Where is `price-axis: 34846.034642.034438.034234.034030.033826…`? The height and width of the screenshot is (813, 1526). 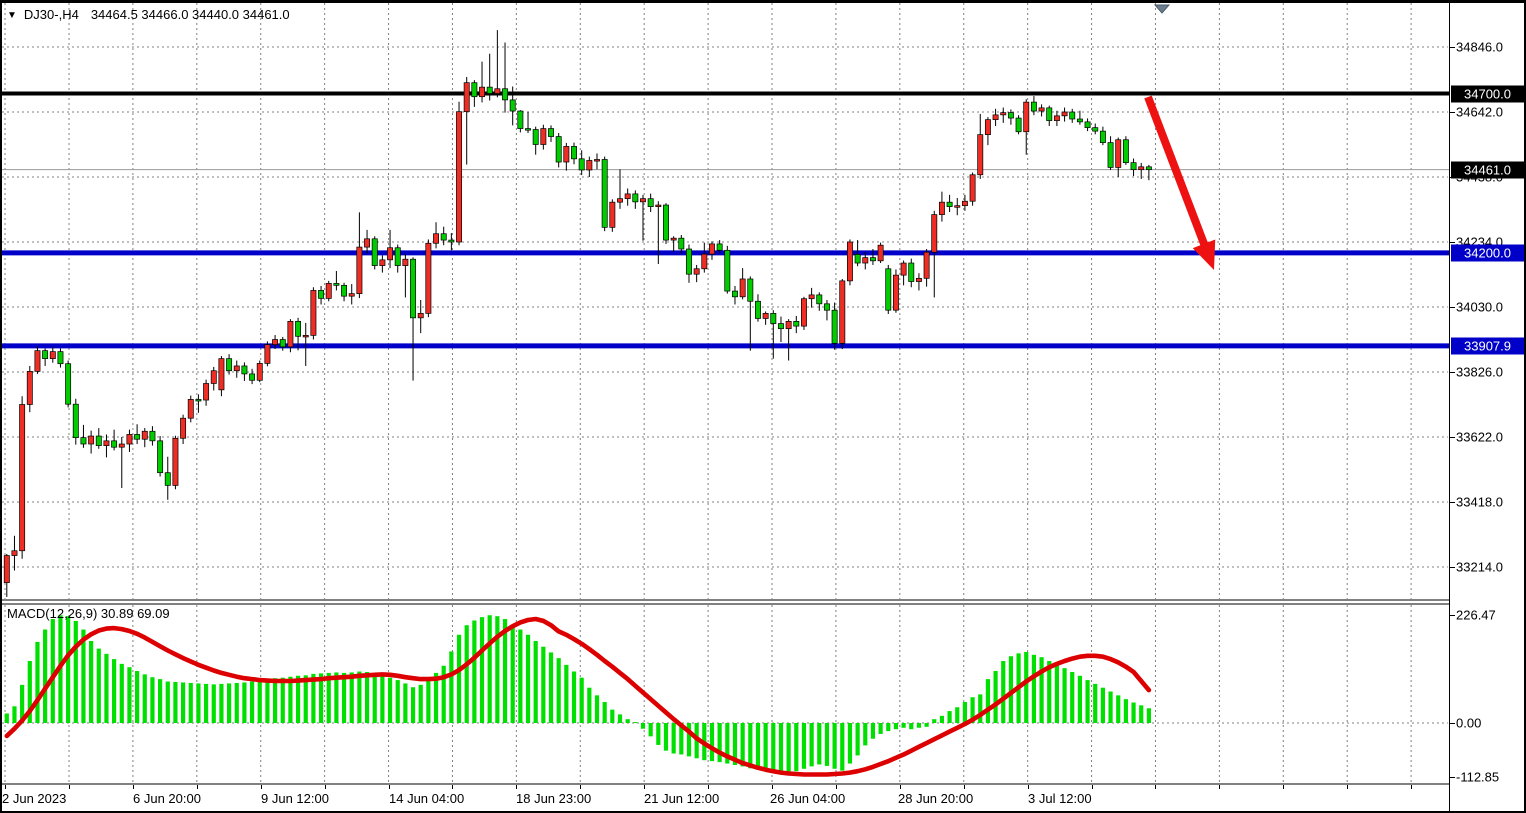 price-axis: 34846.034642.034438.034234.034030.033826… is located at coordinates (1488, 392).